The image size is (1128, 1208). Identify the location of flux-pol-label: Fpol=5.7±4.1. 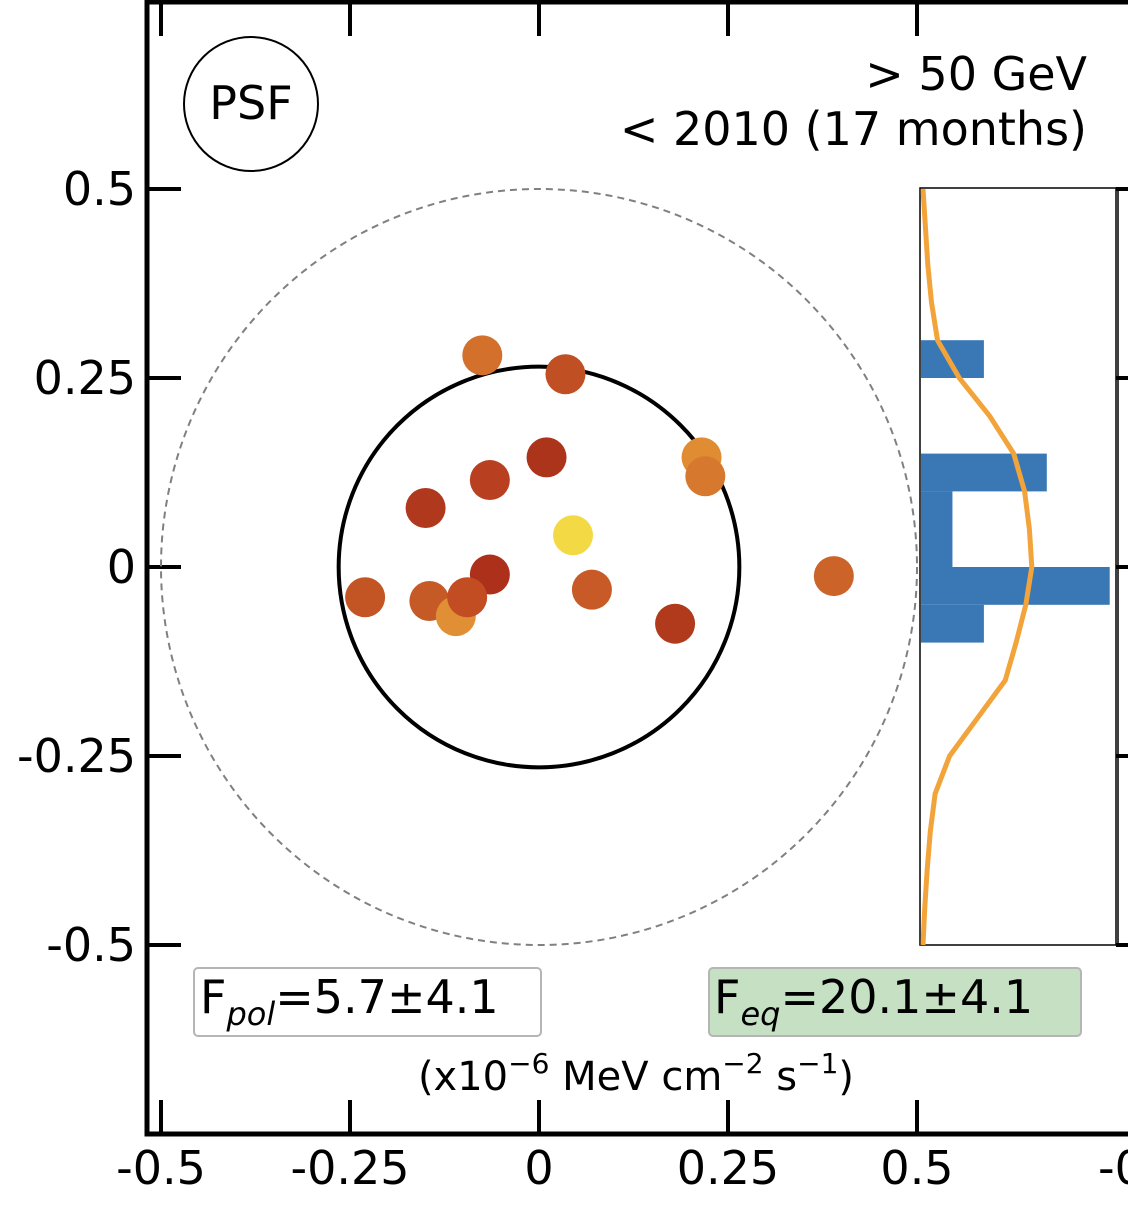
(349, 1001).